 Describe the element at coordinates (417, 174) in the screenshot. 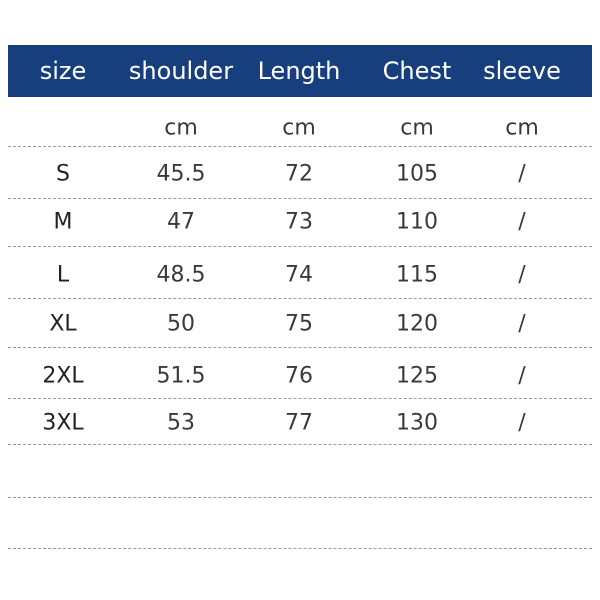

I see `cell: 105` at that location.